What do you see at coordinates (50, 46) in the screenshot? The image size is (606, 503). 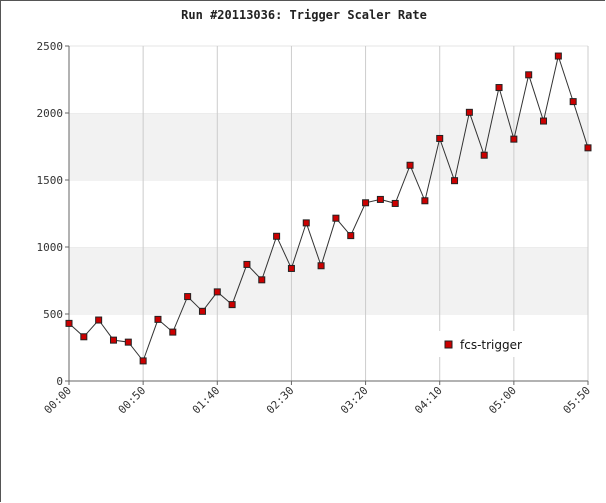 I see `y-tick-label: 2500` at bounding box center [50, 46].